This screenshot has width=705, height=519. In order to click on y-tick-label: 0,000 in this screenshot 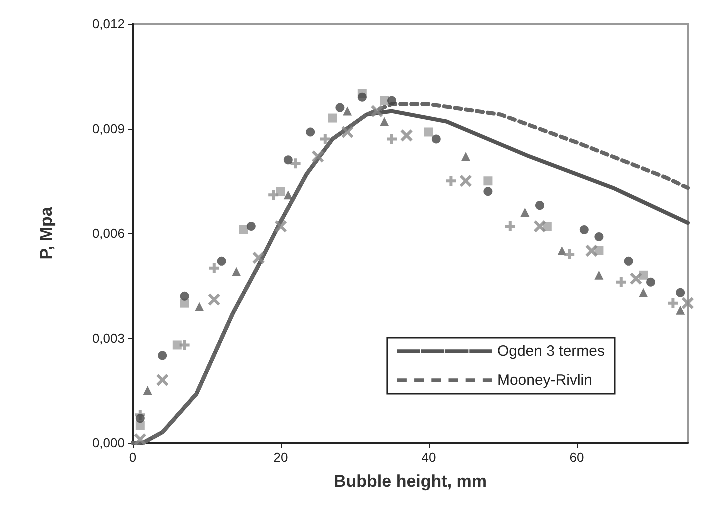, I will do `click(108, 443)`.